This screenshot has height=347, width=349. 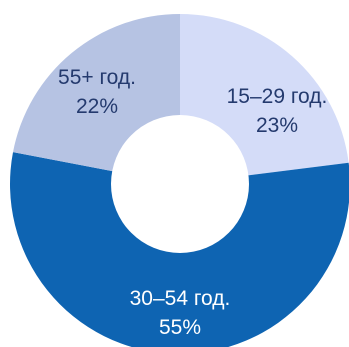 I want to click on slice-category-label: 30–54 год., so click(x=180, y=298).